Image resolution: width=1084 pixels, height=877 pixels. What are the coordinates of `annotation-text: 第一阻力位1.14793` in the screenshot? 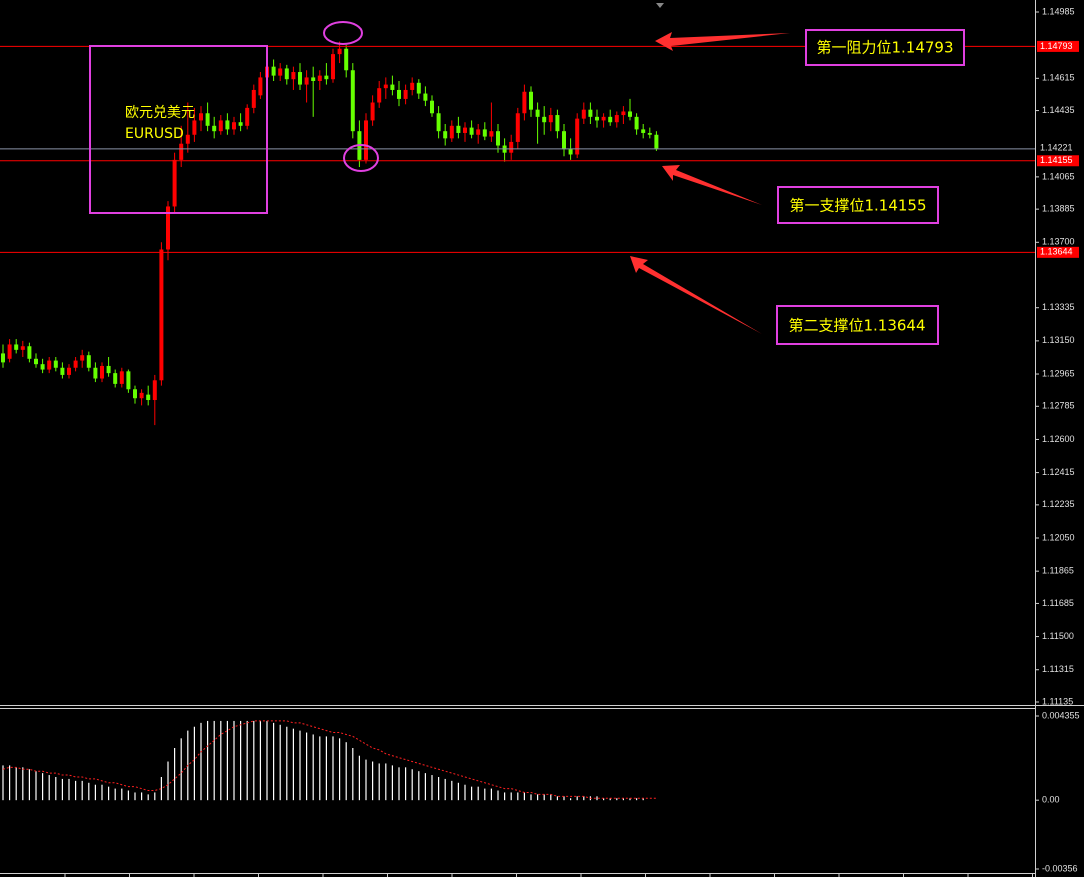 It's located at (884, 48).